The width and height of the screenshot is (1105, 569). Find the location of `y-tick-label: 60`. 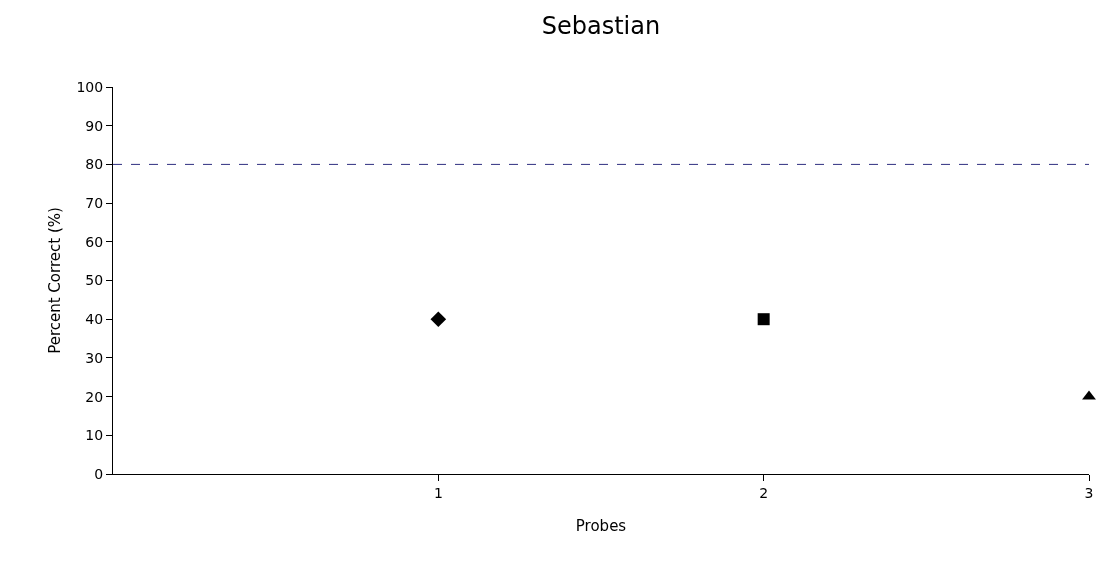

y-tick-label: 60 is located at coordinates (94, 241).